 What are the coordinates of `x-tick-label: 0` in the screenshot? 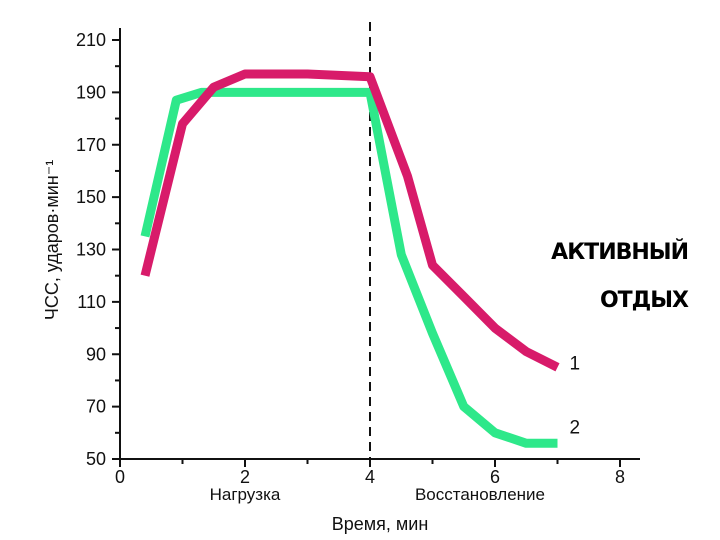 It's located at (120, 477).